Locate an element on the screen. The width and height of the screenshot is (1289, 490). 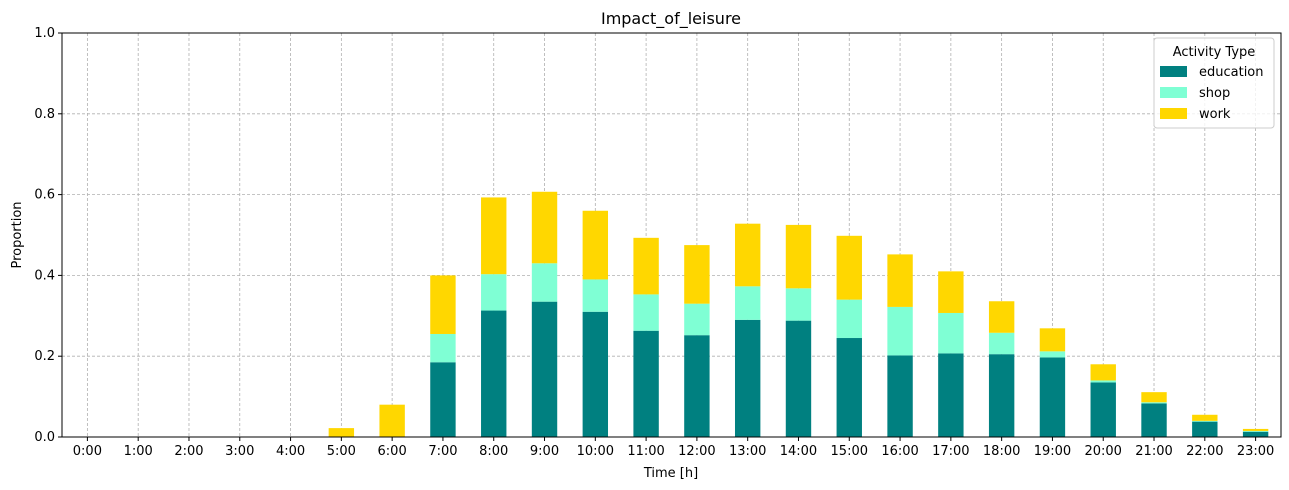
y-axis-label: Proportion is located at coordinates (17, 234).